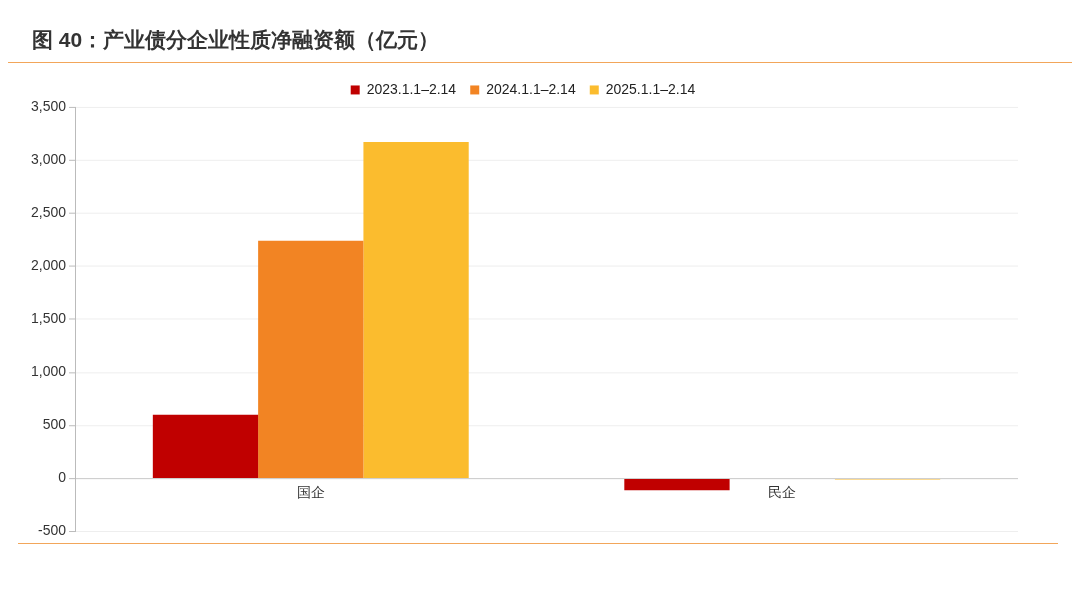 The image size is (1080, 605). I want to click on y-tick-label: 500, so click(54, 424).